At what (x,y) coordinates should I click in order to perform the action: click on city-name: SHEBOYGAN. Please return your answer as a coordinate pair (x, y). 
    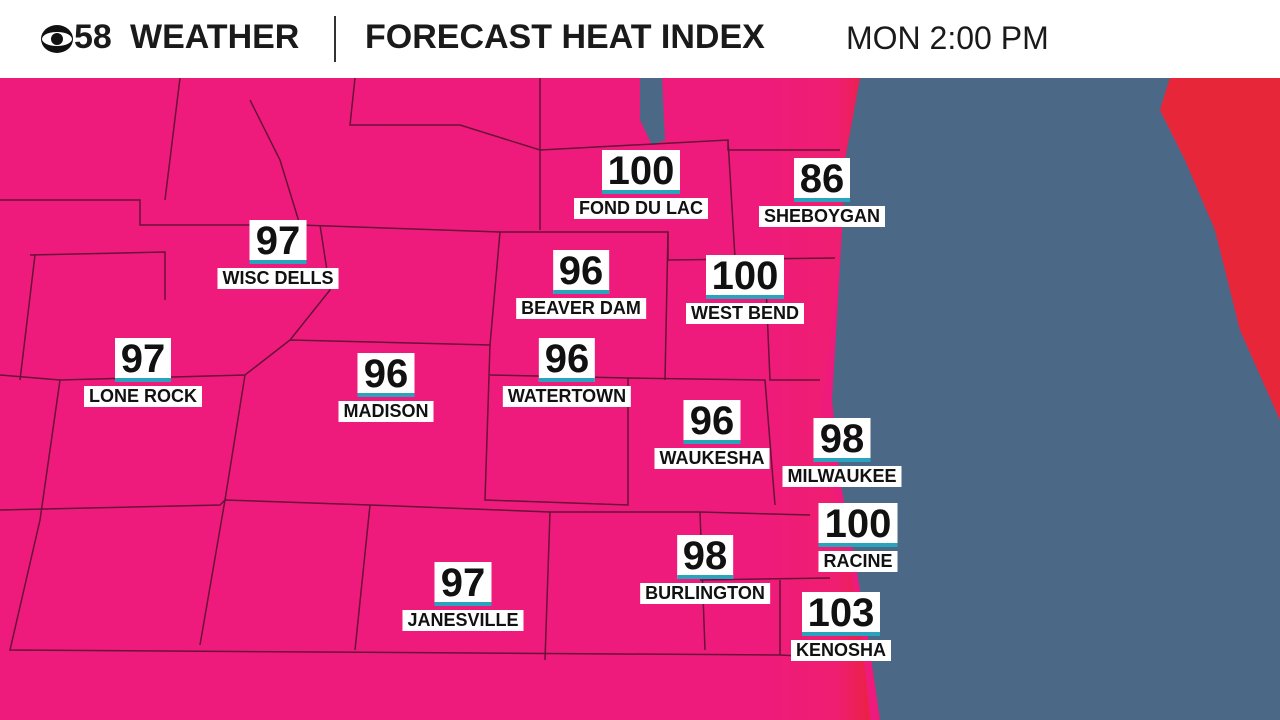
    Looking at the image, I should click on (822, 216).